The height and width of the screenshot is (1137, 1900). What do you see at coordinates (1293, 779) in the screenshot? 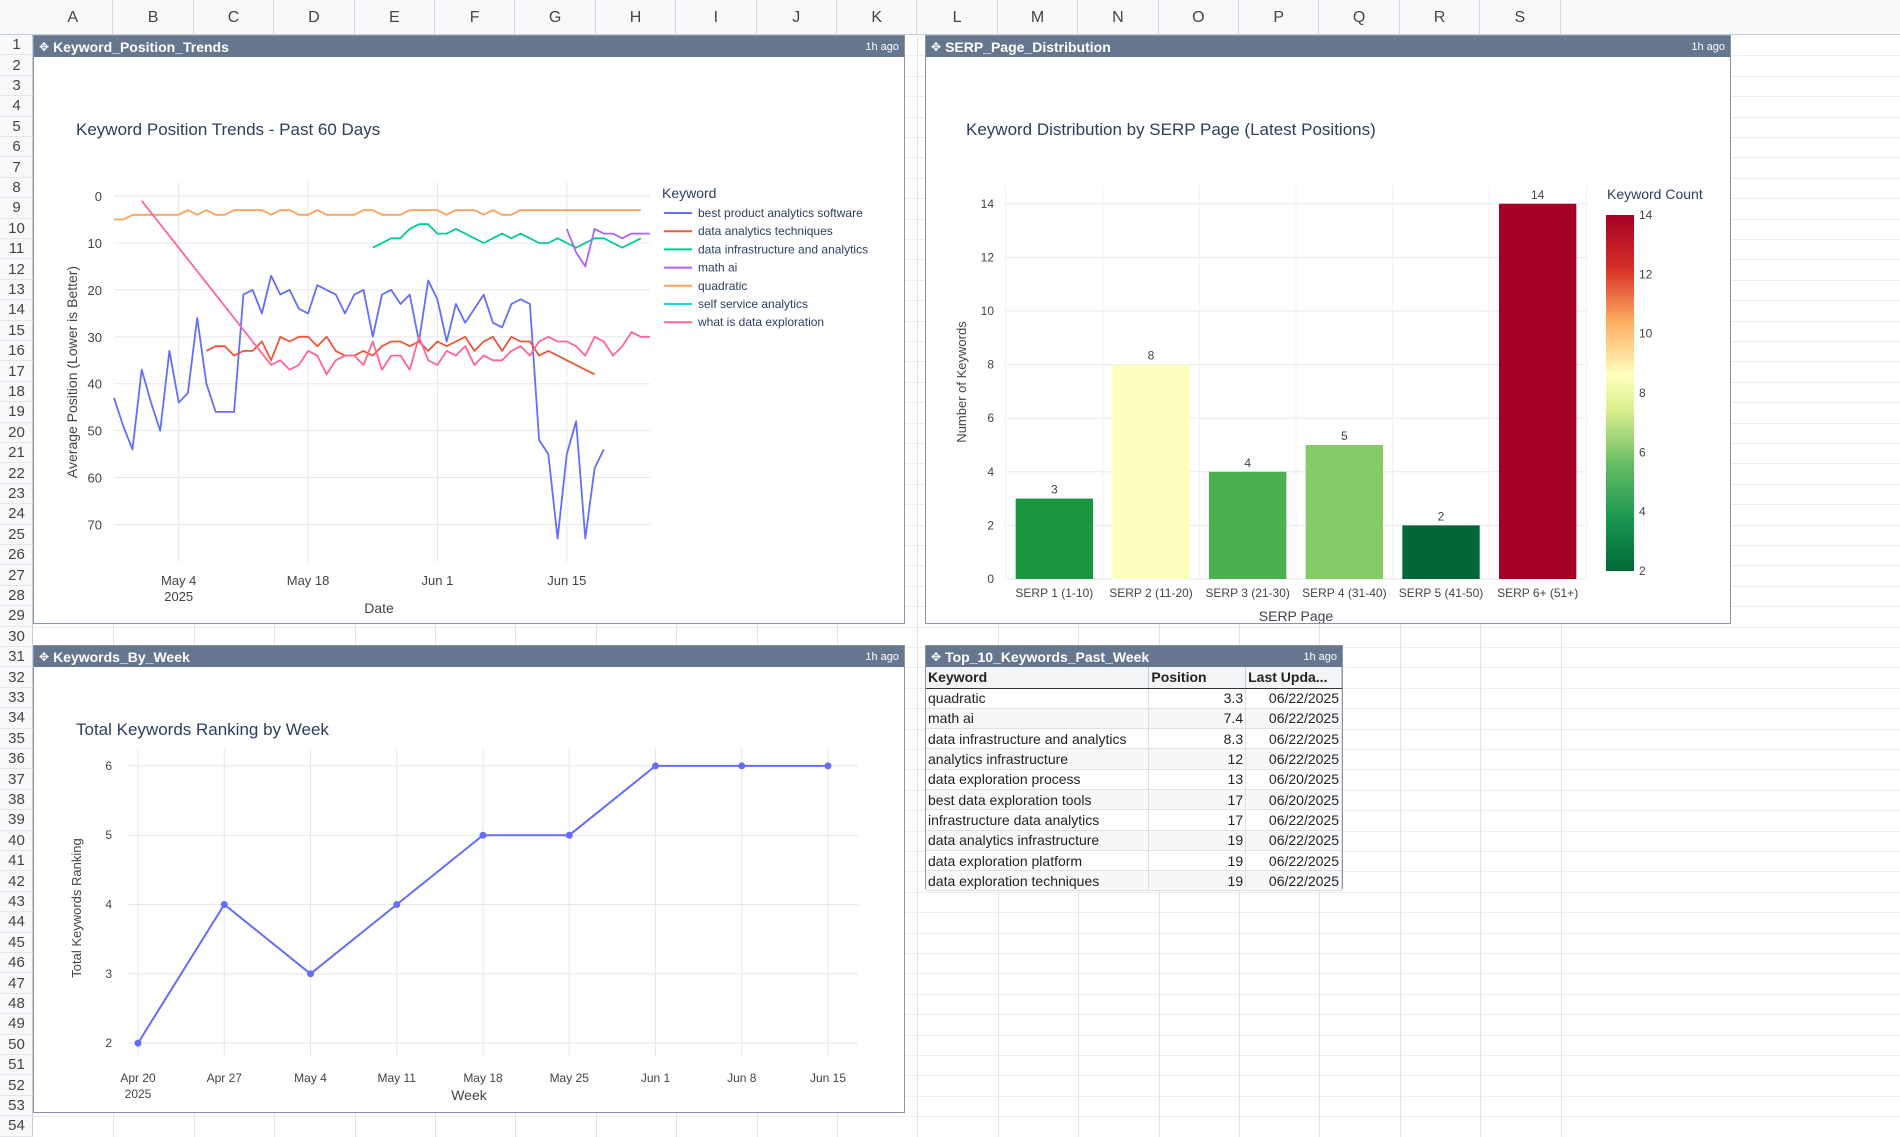
I see `cell-last-updated: 06/20/2025` at bounding box center [1293, 779].